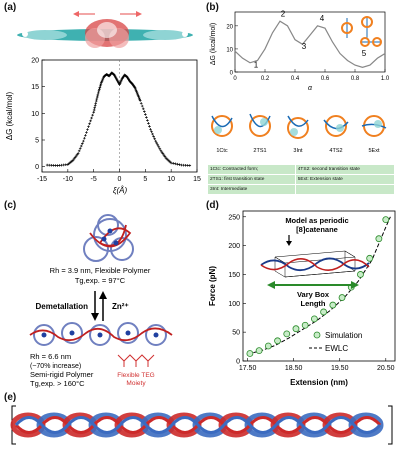  Describe the element at coordinates (386, 368) in the screenshot. I see `xtick-label: 20.50` at that location.